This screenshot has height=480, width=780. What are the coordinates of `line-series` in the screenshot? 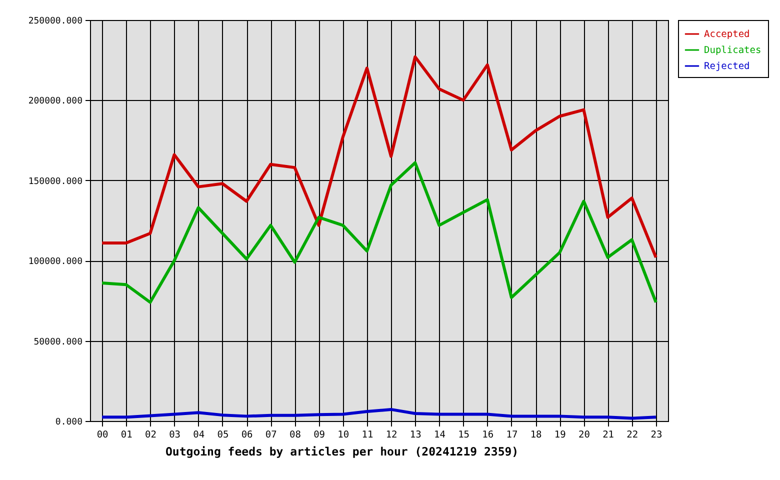 It's located at (379, 414).